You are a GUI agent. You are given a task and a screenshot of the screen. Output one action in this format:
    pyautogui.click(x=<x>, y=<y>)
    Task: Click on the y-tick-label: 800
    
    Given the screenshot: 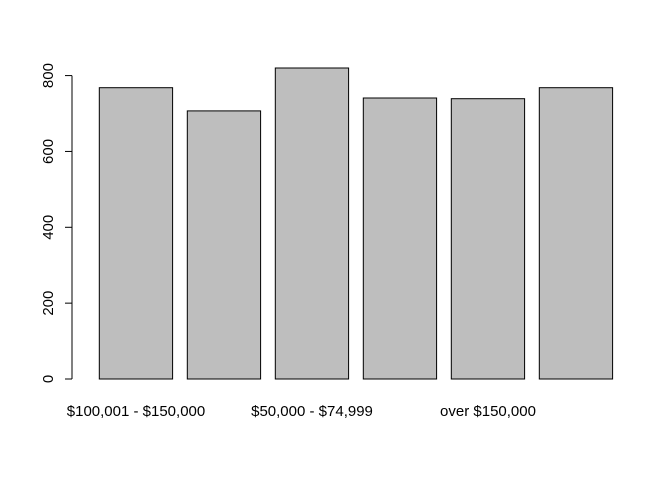 What is the action you would take?
    pyautogui.click(x=48, y=75)
    